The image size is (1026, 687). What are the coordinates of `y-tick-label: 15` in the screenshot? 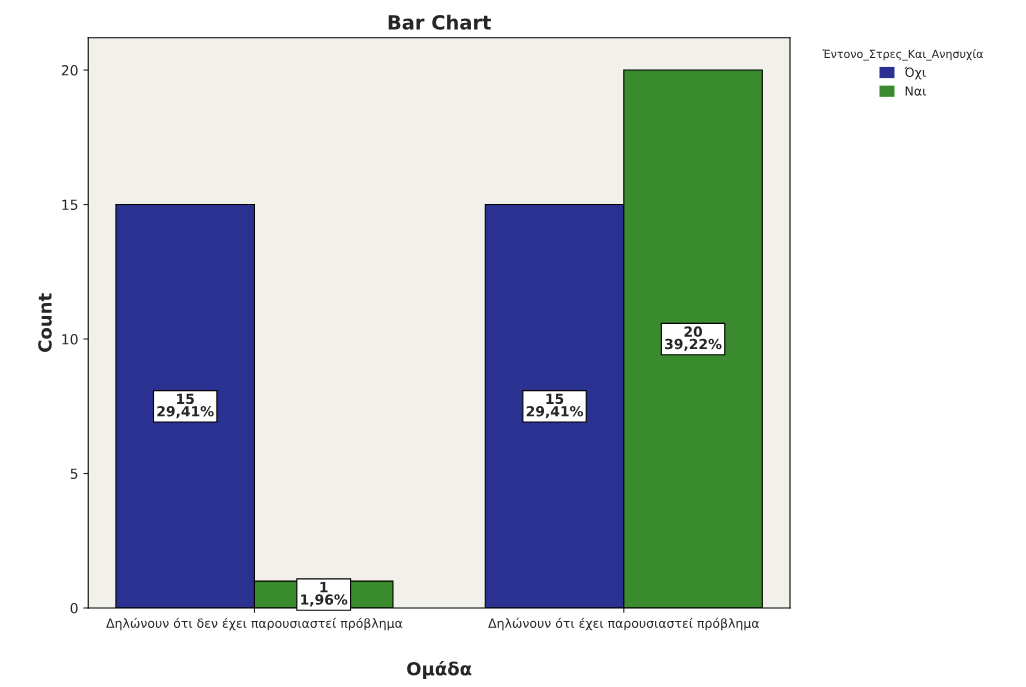 It's located at (70, 205).